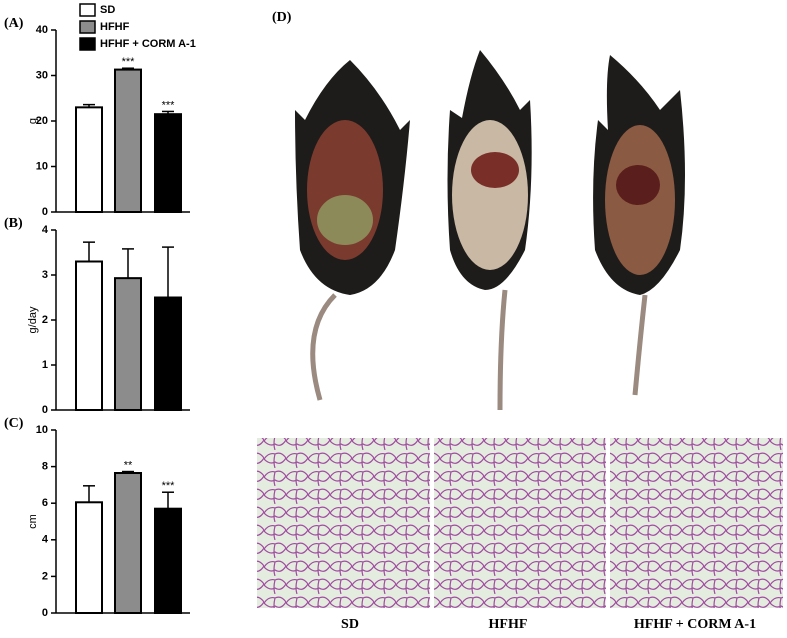  Describe the element at coordinates (508, 624) in the screenshot. I see `caption: HFHF` at that location.